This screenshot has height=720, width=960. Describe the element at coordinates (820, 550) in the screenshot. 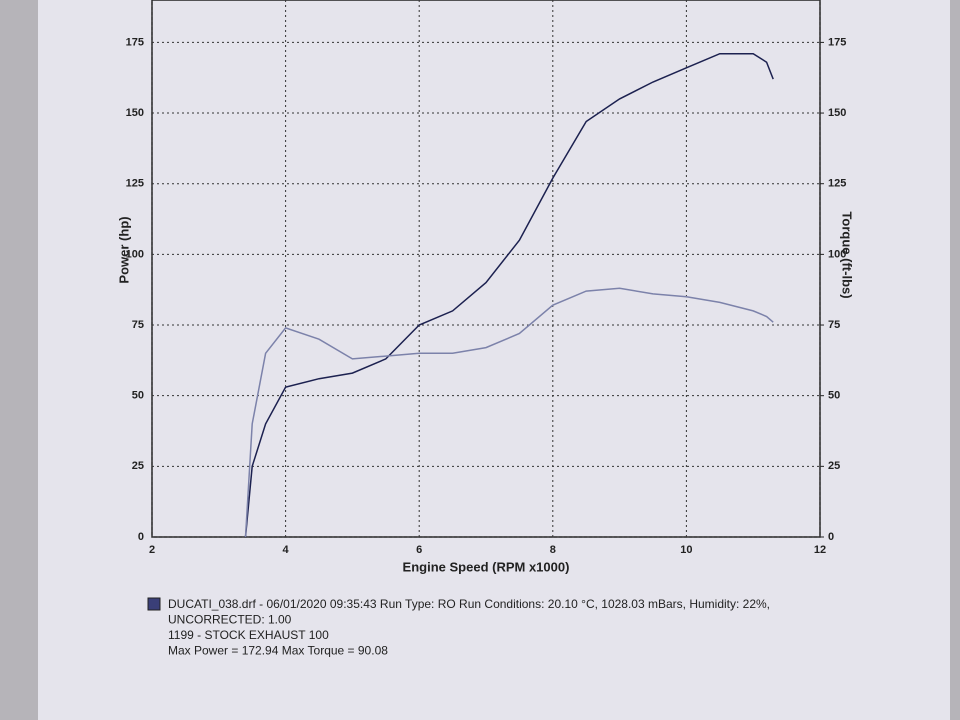

I see `x-tick-label: 12` at that location.